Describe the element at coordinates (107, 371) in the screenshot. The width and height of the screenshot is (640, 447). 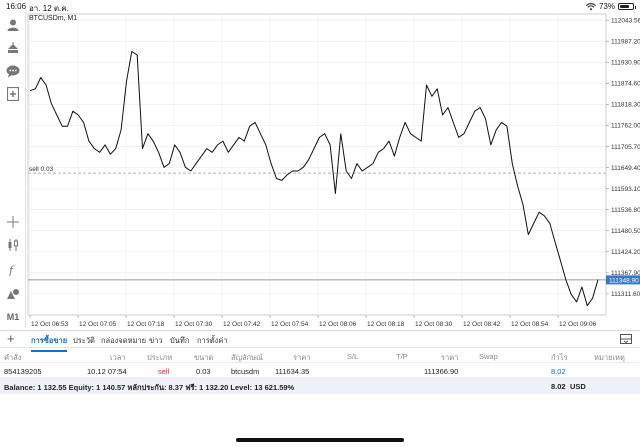
I see `order-time: 10.12 07:54` at that location.